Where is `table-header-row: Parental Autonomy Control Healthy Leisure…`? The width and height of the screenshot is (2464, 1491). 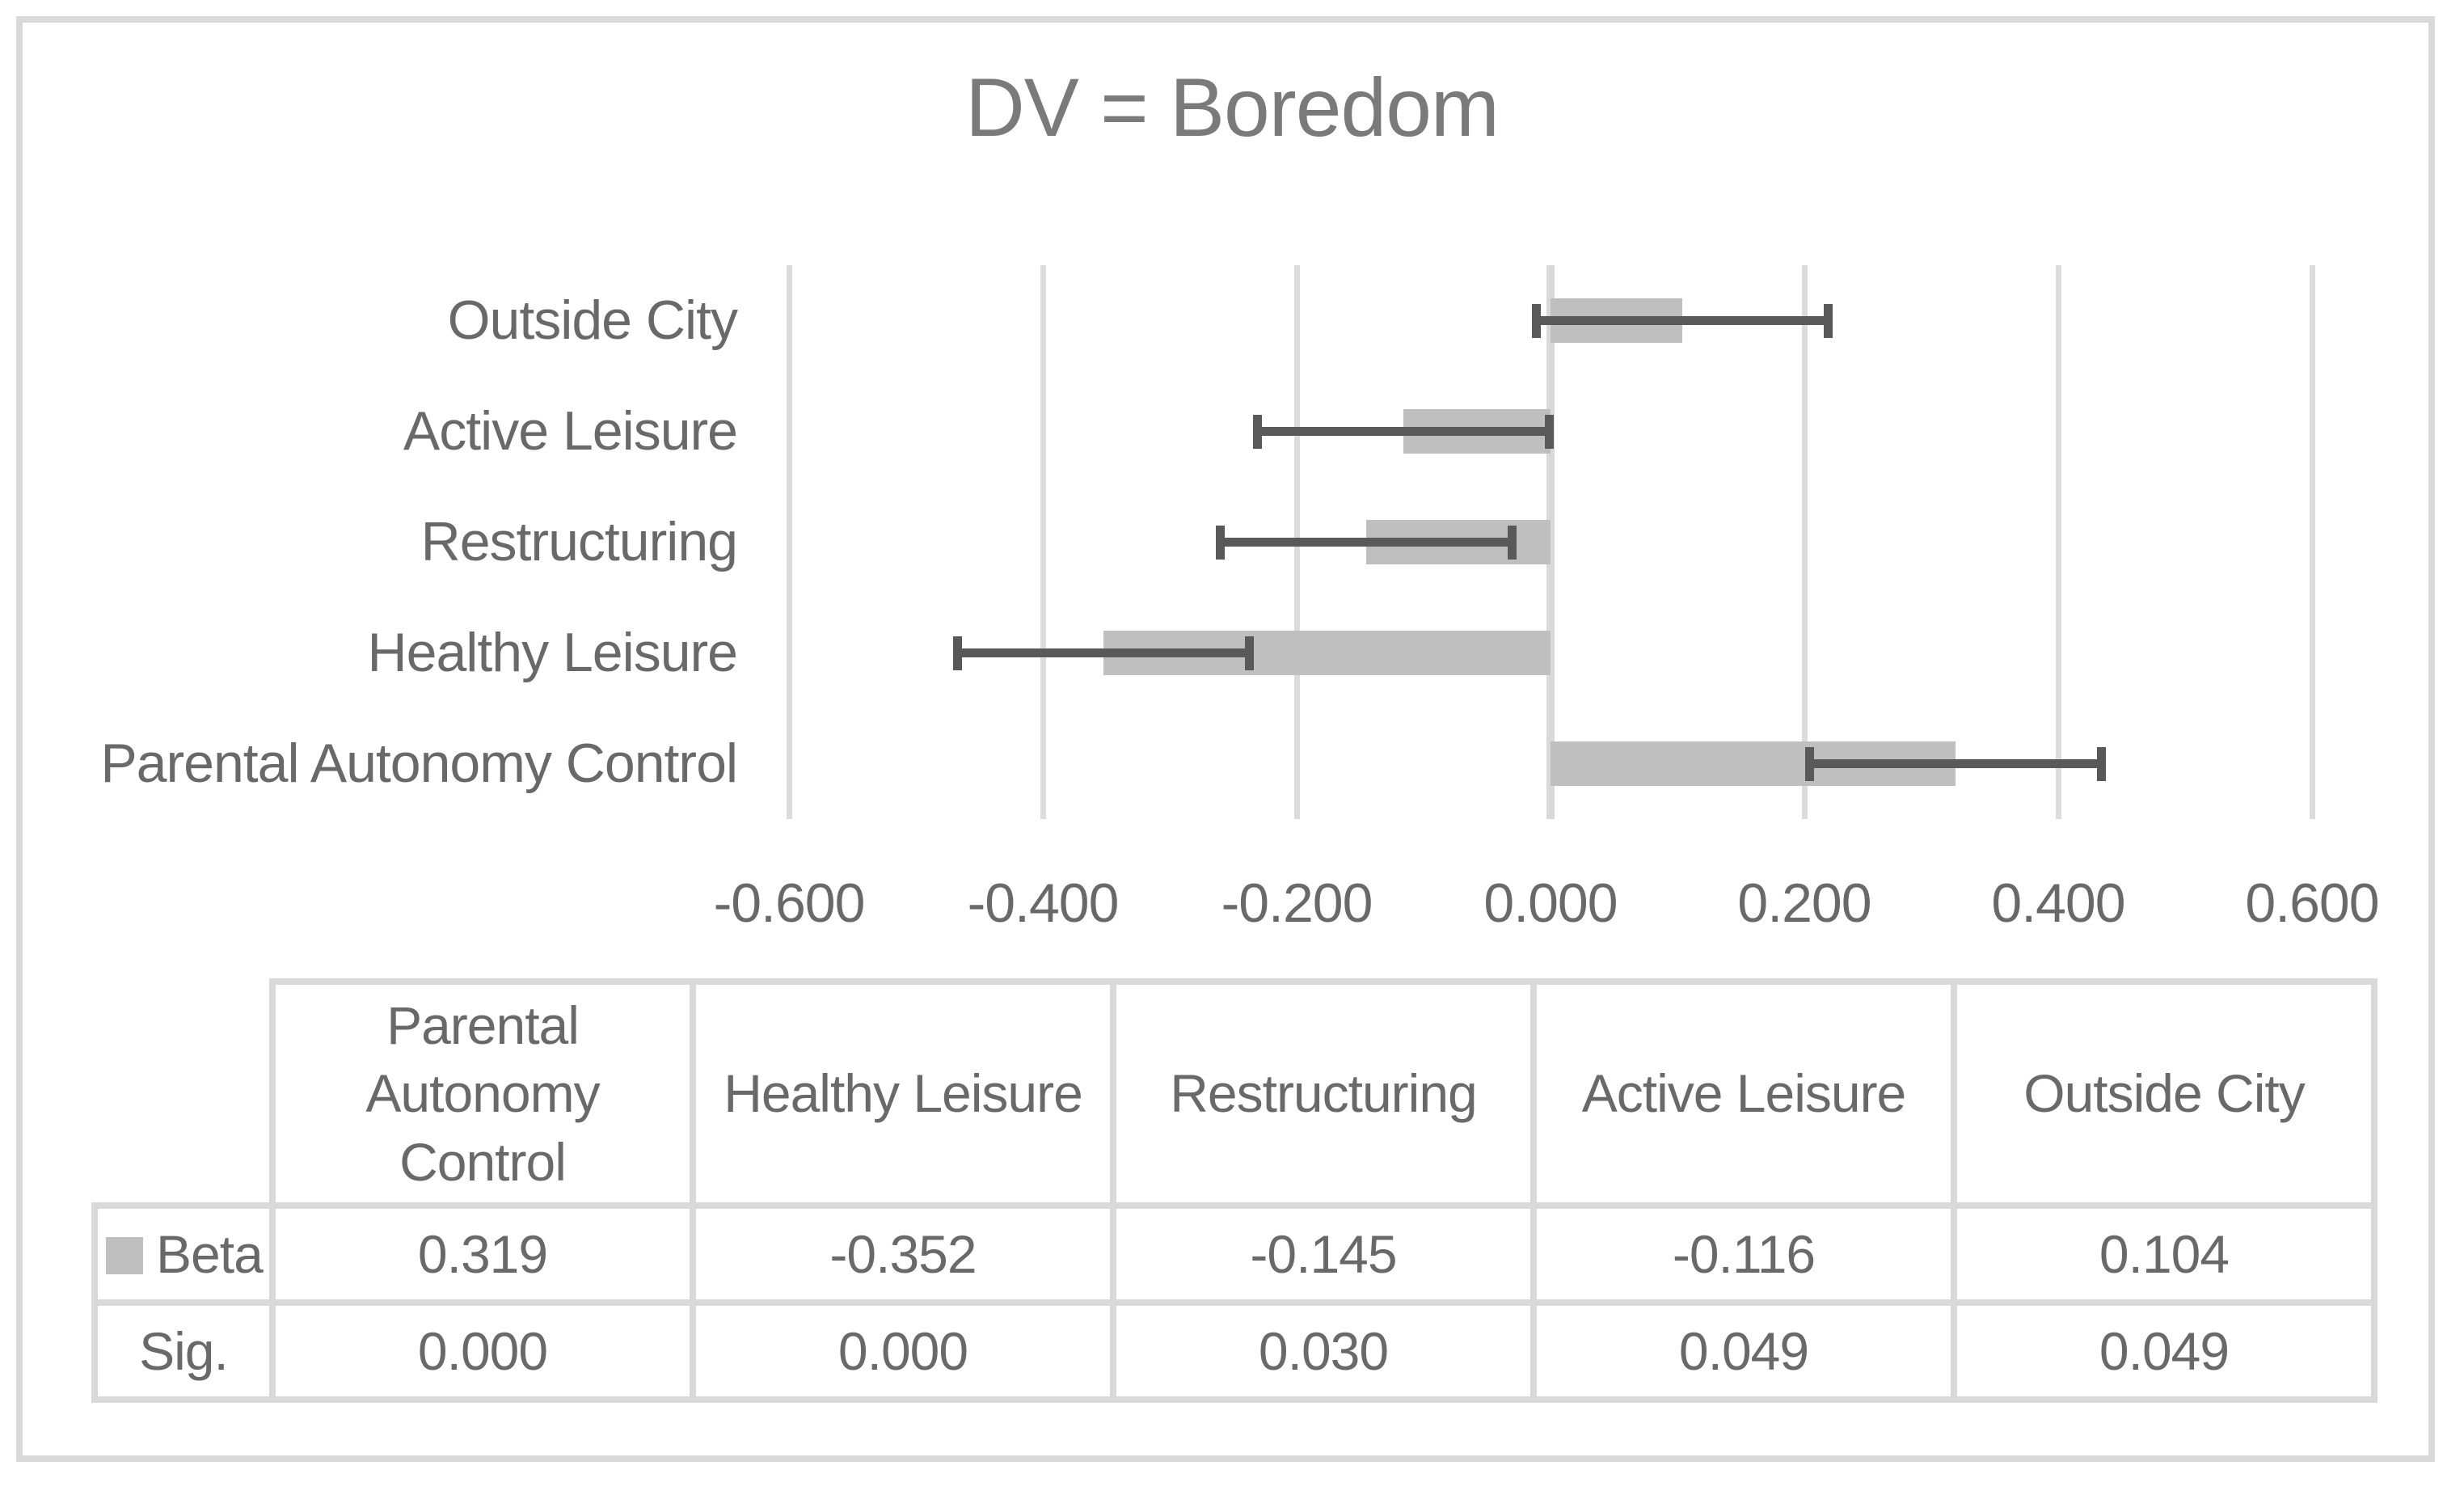 table-header-row: Parental Autonomy Control Healthy Leisure… is located at coordinates (1237, 1093).